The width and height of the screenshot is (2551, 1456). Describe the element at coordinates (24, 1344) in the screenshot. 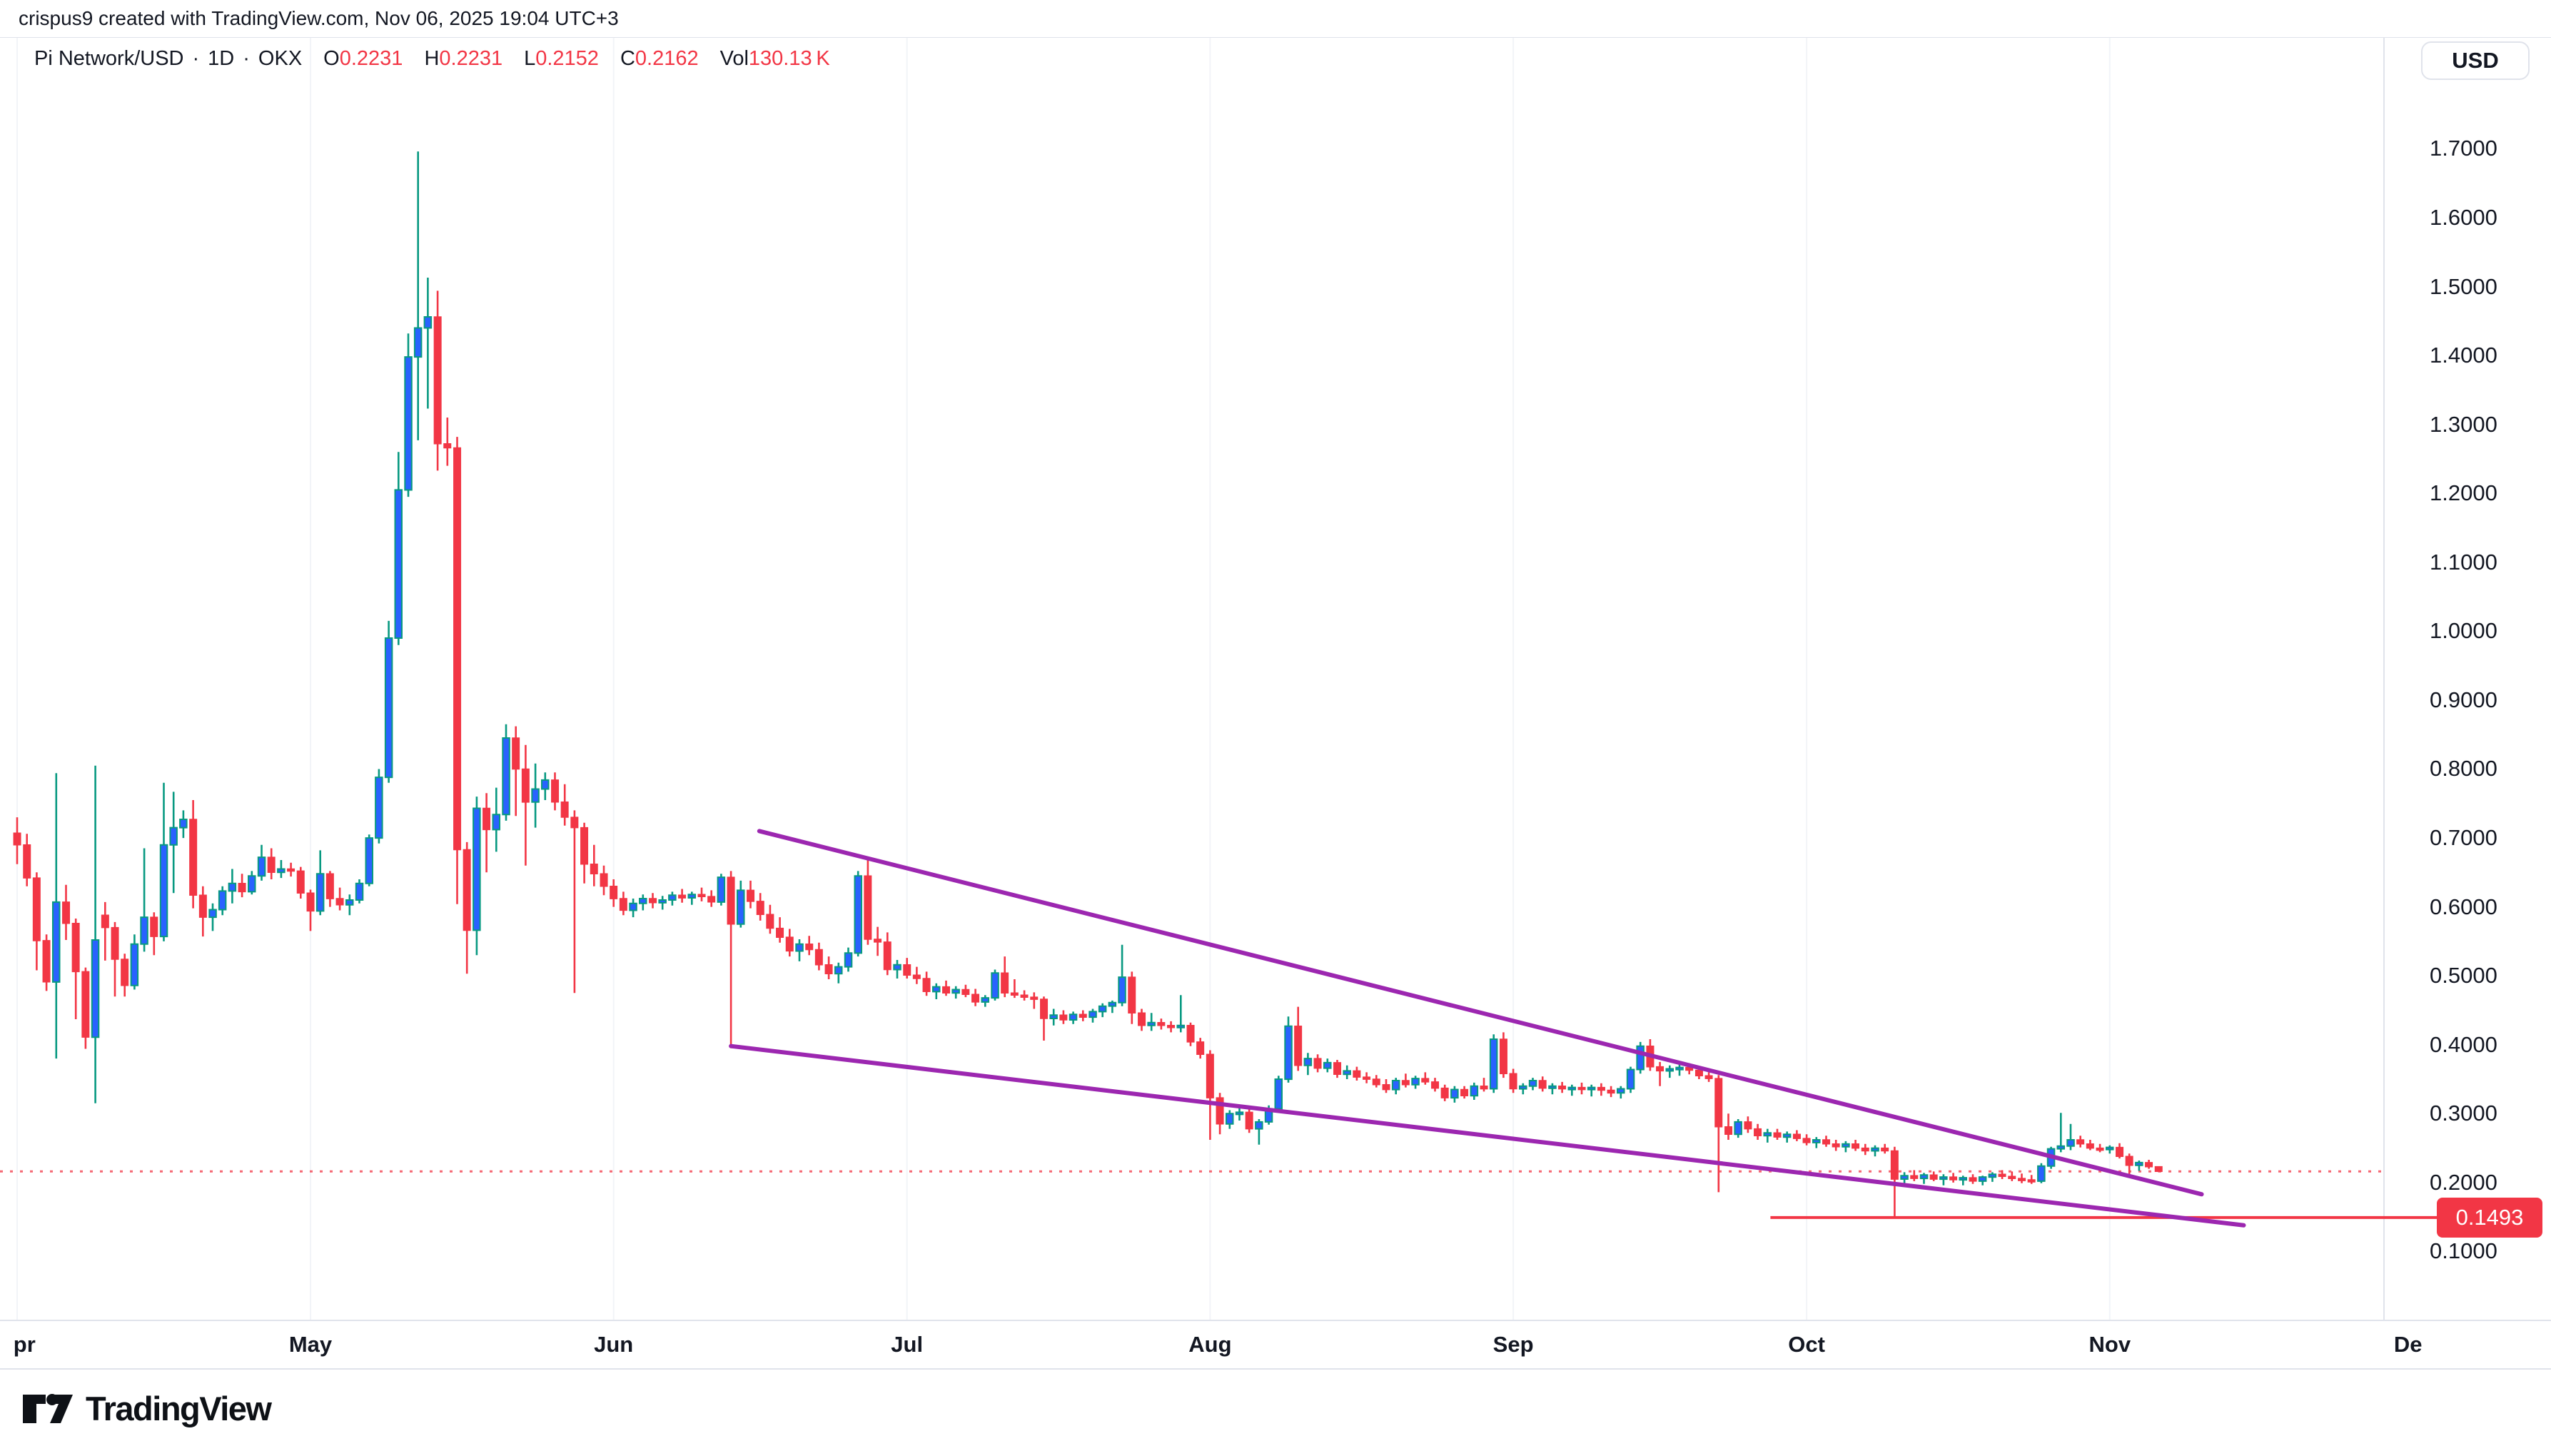

I see `time-axis-label-pr: pr` at that location.